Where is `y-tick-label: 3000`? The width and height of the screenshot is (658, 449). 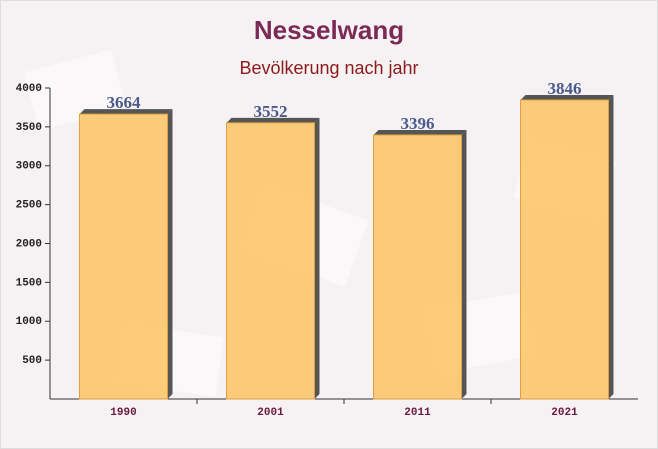
y-tick-label: 3000 is located at coordinates (29, 167).